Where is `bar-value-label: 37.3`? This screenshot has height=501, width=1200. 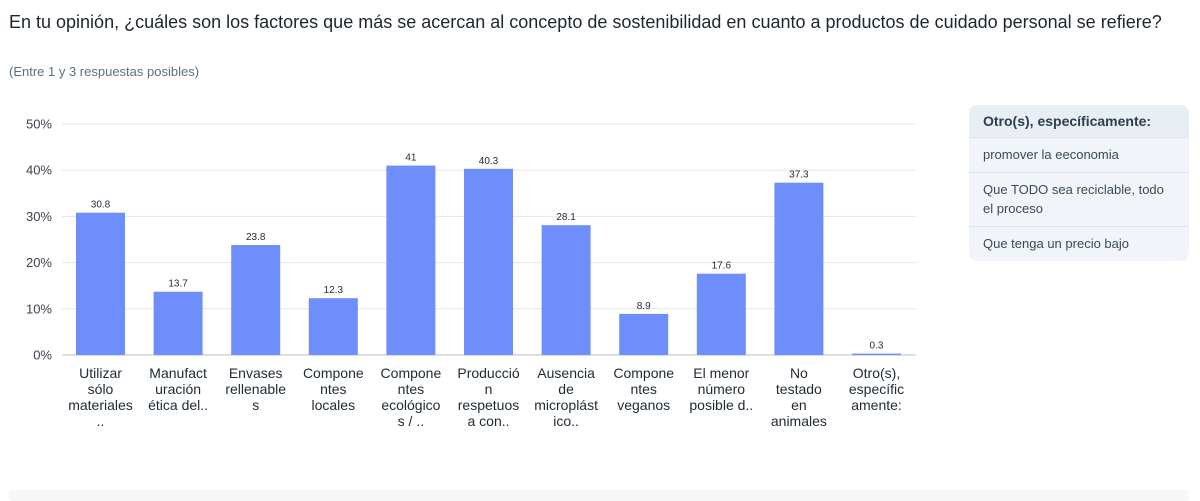
bar-value-label: 37.3 is located at coordinates (799, 175).